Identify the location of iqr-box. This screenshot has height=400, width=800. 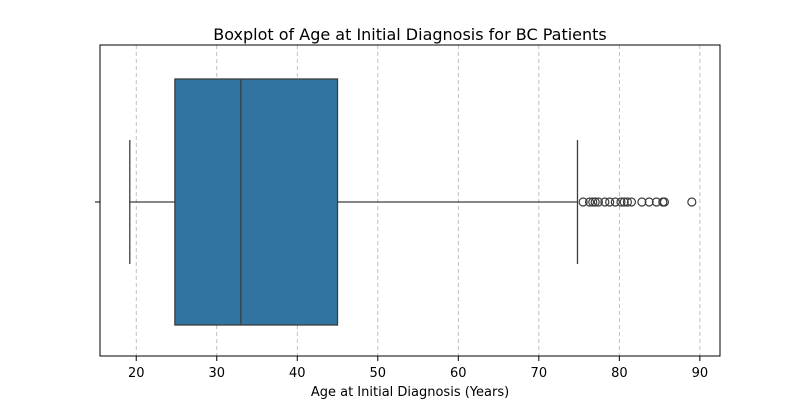
(256, 202).